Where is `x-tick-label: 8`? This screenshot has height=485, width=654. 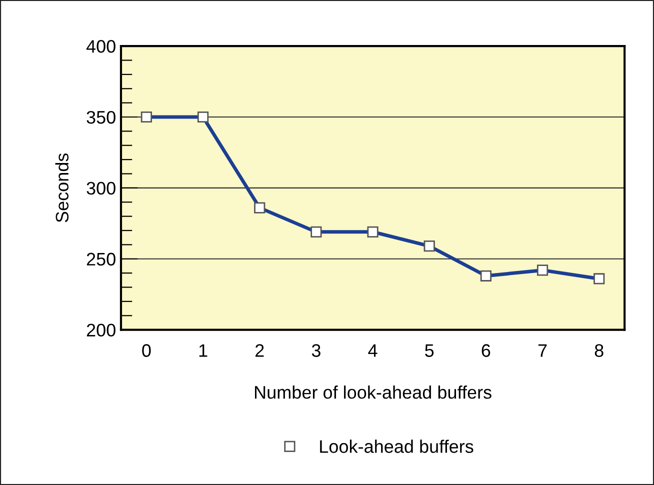
x-tick-label: 8 is located at coordinates (599, 350).